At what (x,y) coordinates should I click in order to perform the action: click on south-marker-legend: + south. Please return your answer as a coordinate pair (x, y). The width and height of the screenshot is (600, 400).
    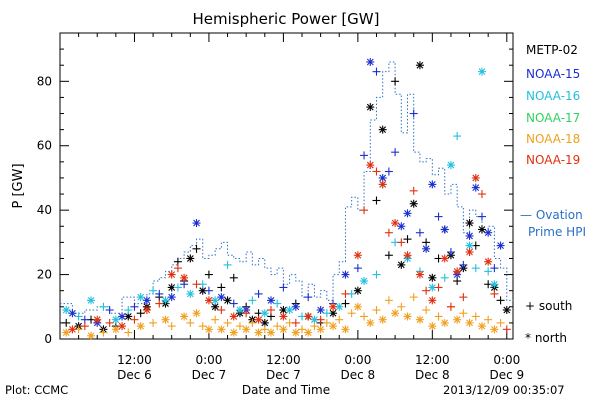
    Looking at the image, I should click on (548, 306).